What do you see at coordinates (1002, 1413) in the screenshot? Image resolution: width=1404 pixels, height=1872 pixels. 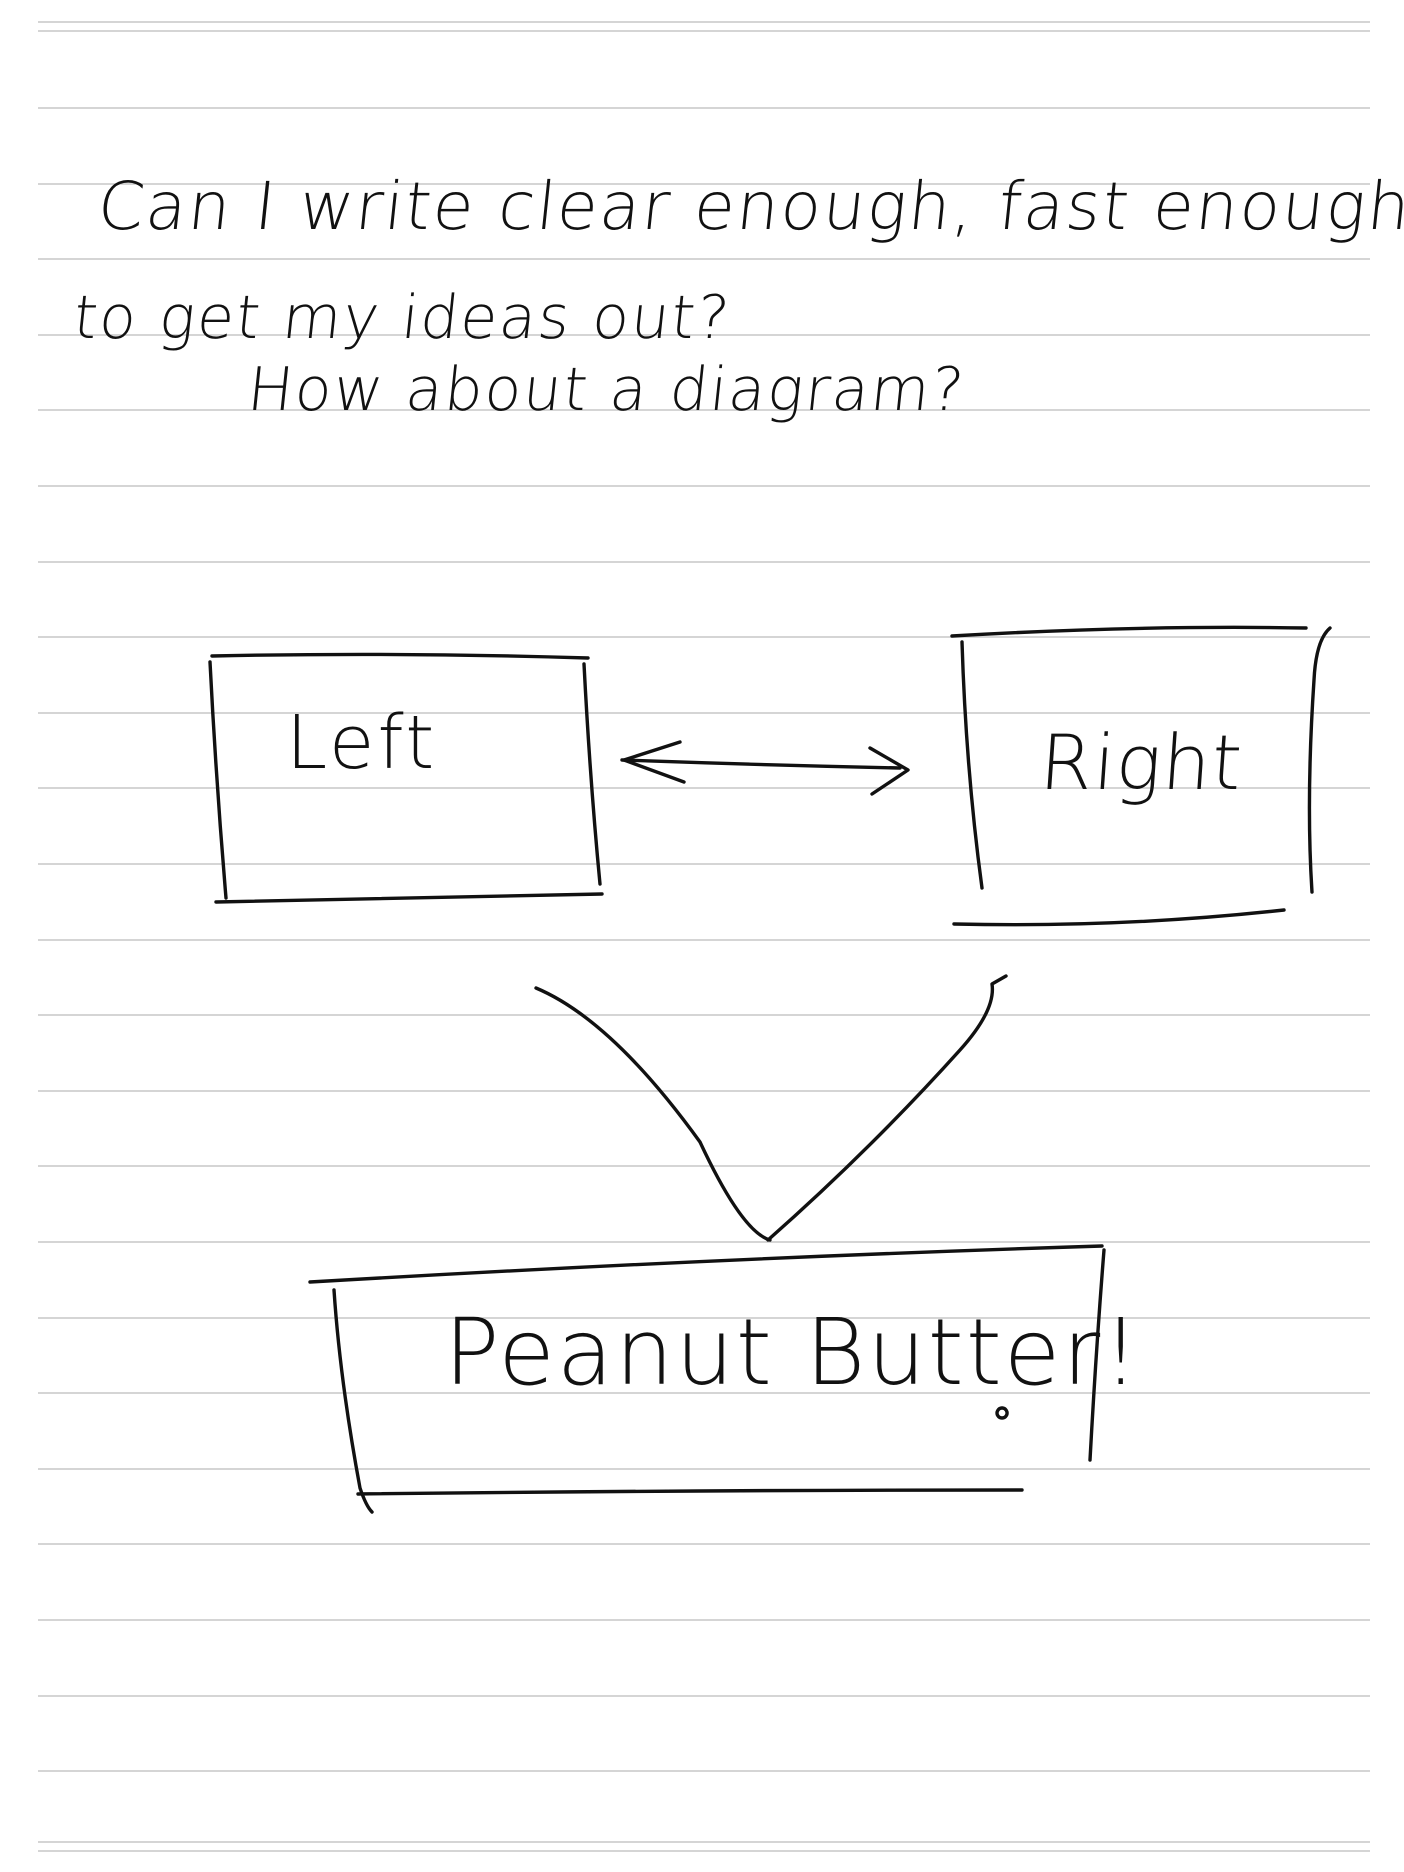 I see `exclamation-dot` at bounding box center [1002, 1413].